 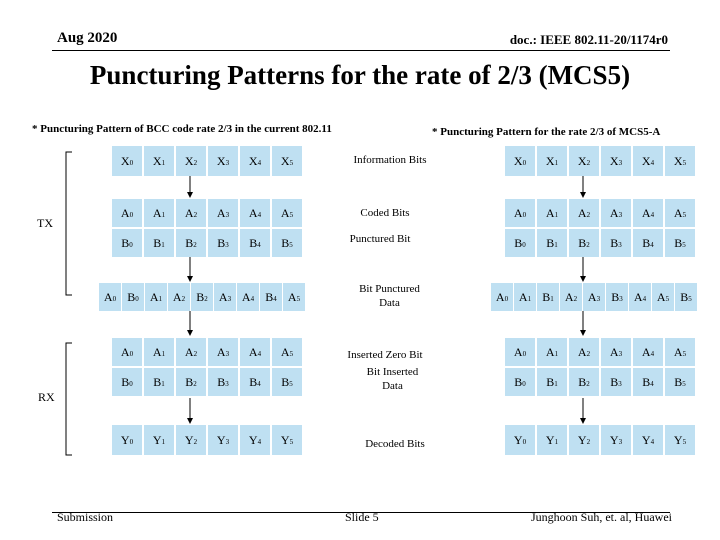 I want to click on footer-rule, so click(x=361, y=512).